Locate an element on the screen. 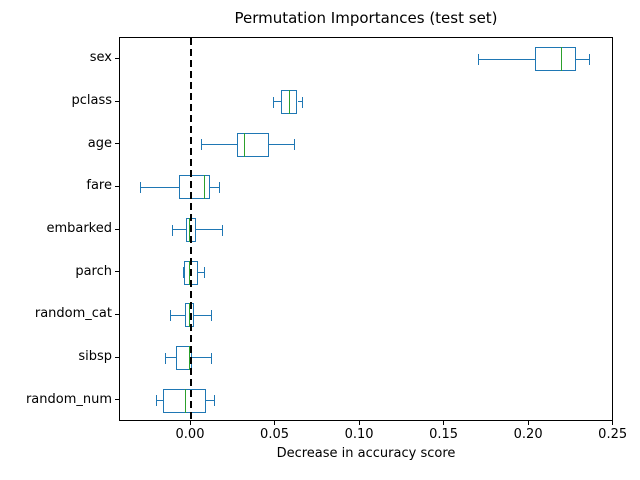  median-parch is located at coordinates (189, 272).